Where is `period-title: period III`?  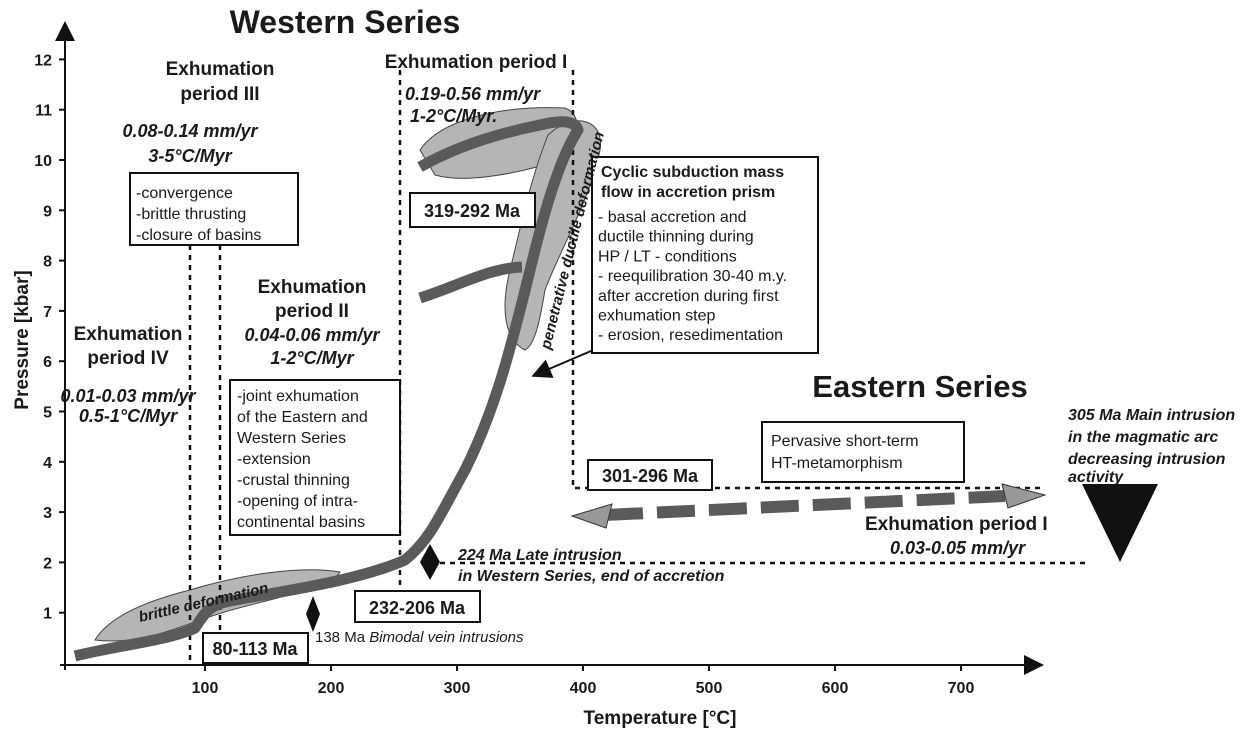 period-title: period III is located at coordinates (219, 94).